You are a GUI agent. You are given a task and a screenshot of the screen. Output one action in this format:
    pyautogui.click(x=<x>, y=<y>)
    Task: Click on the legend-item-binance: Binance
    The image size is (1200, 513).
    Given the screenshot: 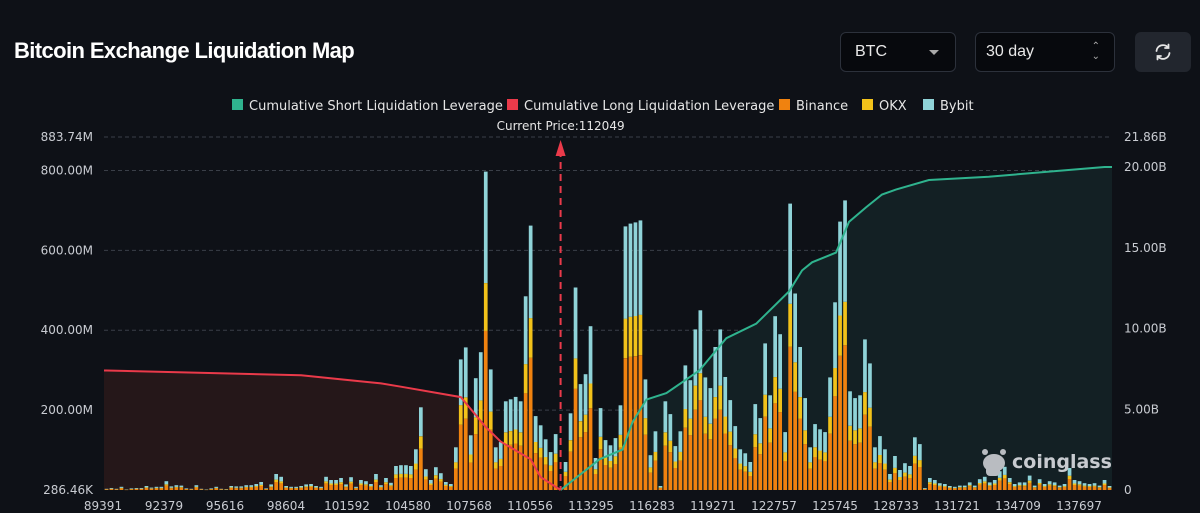 What is the action you would take?
    pyautogui.click(x=813, y=106)
    